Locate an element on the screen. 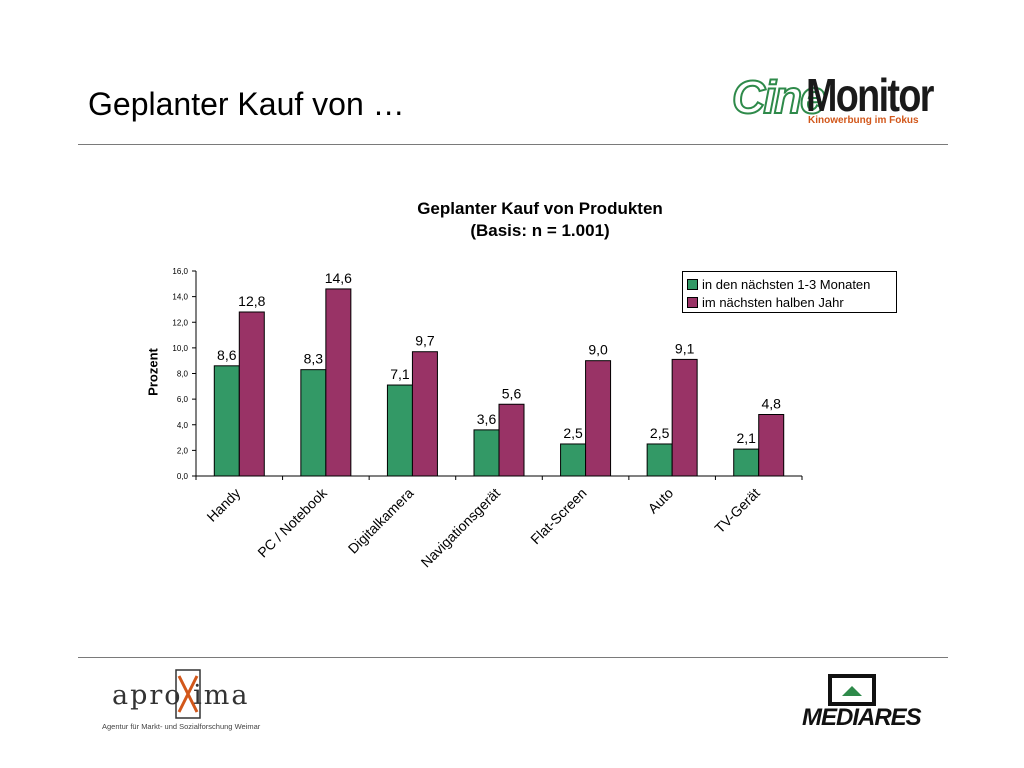  screen-icon is located at coordinates (852, 690).